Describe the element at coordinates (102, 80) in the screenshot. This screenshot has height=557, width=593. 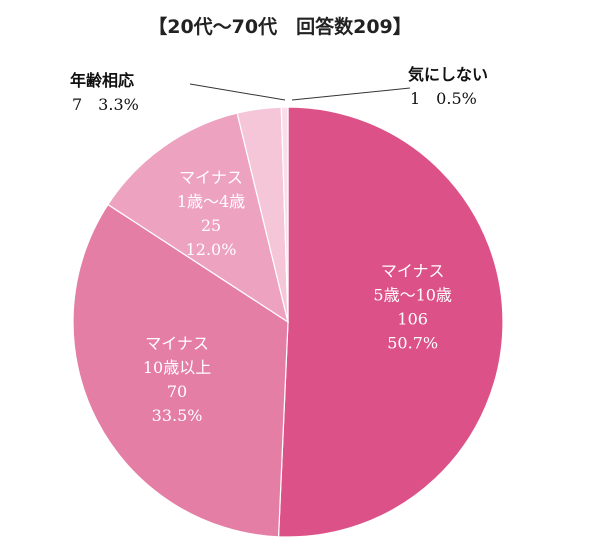
I see `slice-label-name: 年齢相応` at that location.